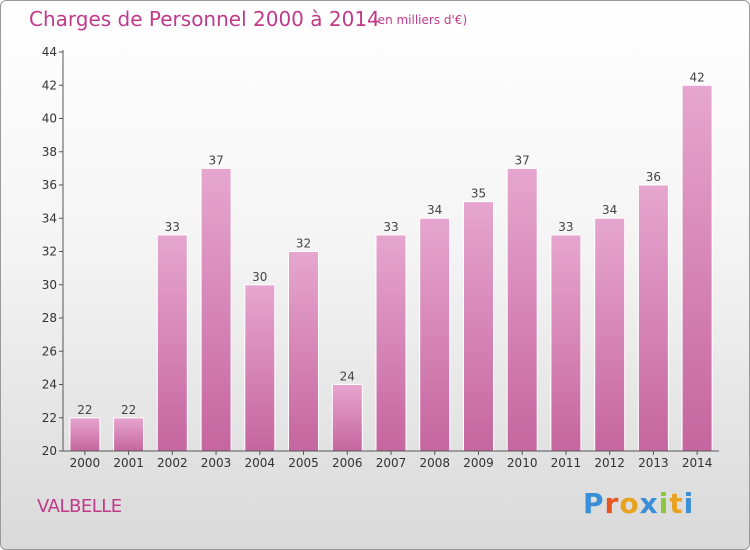 This screenshot has height=550, width=750. I want to click on bar-2001, so click(129, 434).